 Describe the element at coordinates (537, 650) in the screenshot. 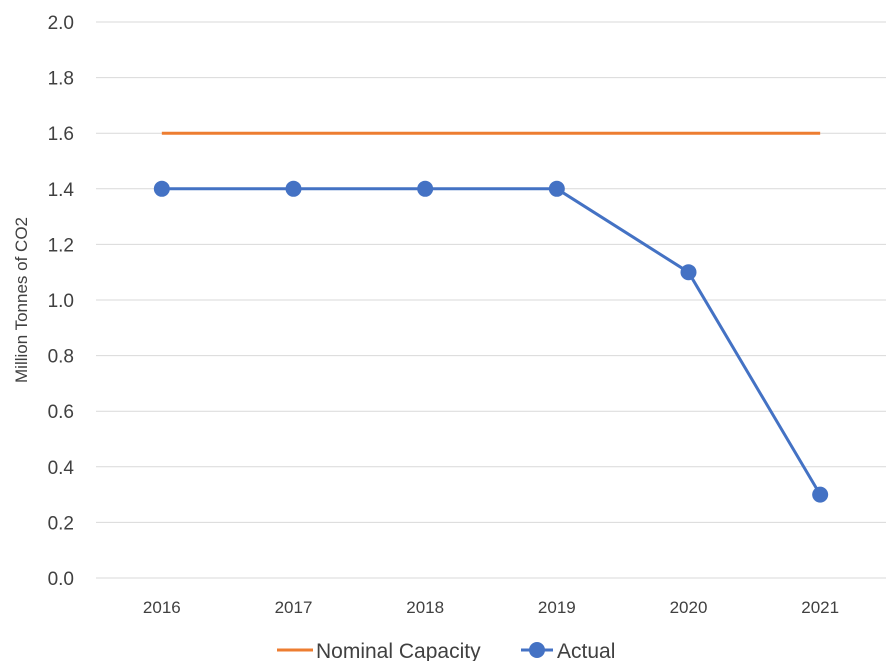

I see `legend-swatch-actual-marker` at that location.